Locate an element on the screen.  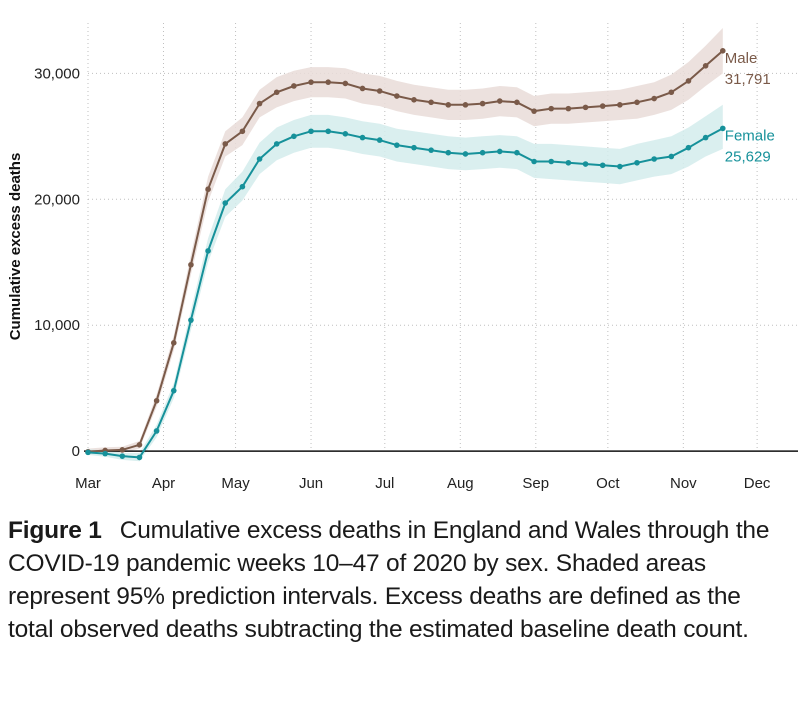
x-tick-label: Jul is located at coordinates (384, 483).